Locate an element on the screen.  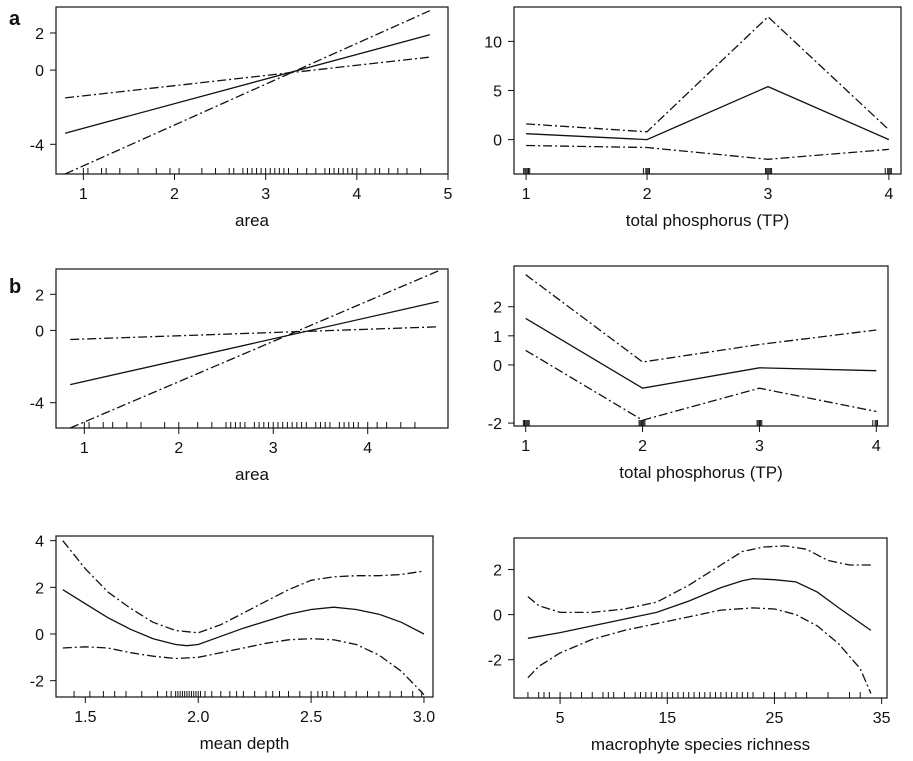
x-axis-title: macrophyte species richness is located at coordinates (700, 744).